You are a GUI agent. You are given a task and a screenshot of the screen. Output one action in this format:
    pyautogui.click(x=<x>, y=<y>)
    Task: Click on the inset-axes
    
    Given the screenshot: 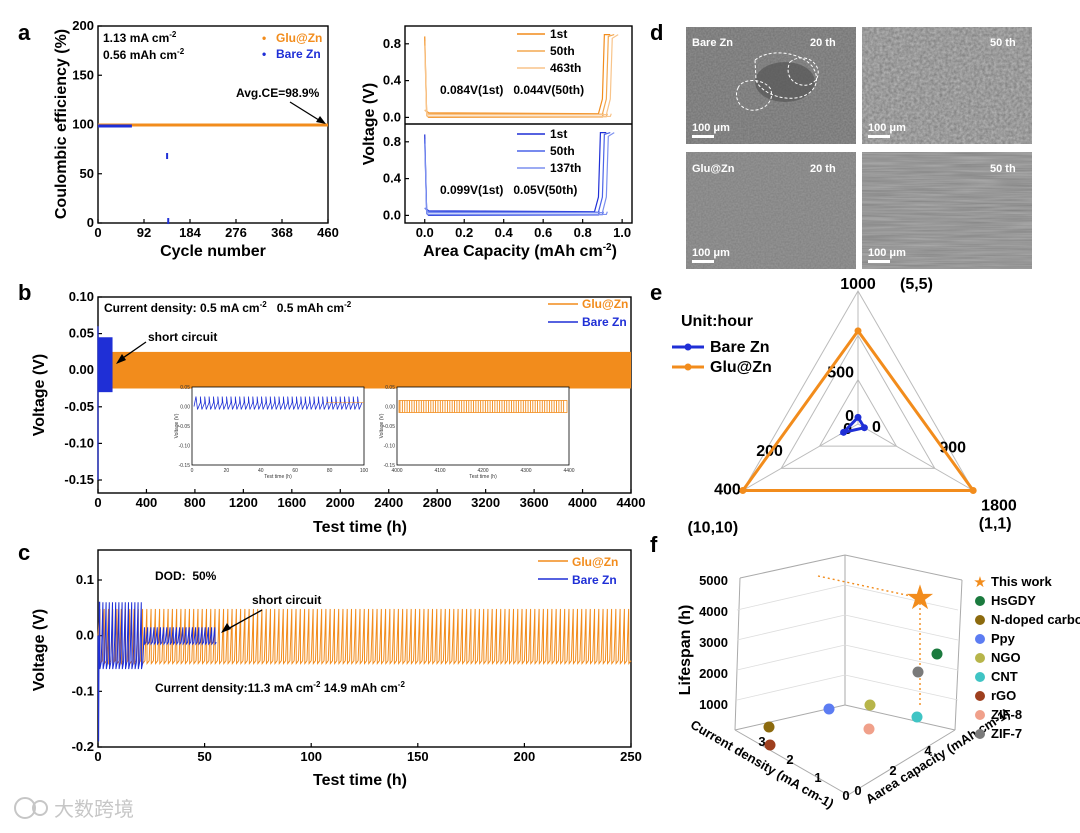 What is the action you would take?
    pyautogui.click(x=278, y=426)
    